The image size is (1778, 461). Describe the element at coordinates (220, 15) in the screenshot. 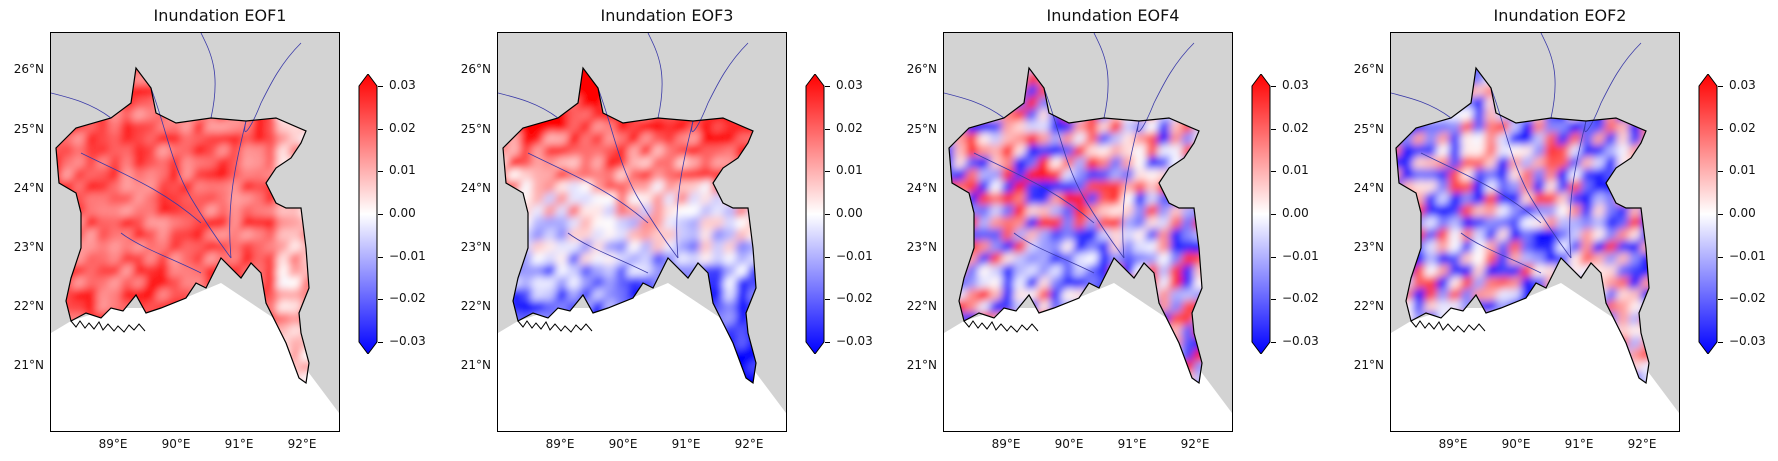

I see `panel-title: Inundation EOF1` at that location.